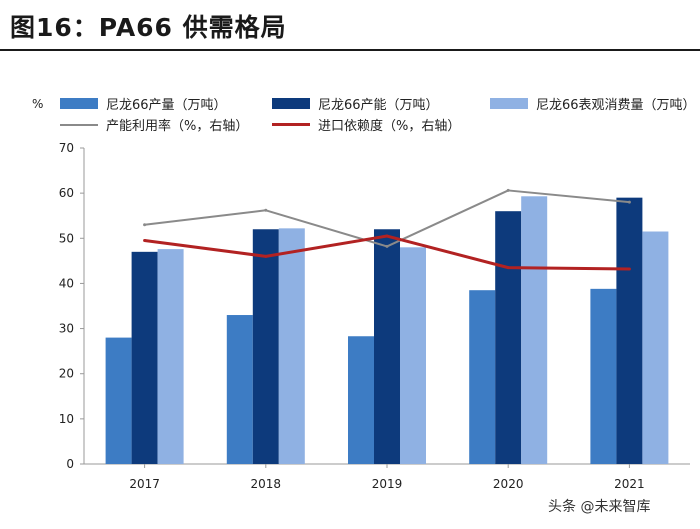  I want to click on legend-swatch-production, so click(79, 103).